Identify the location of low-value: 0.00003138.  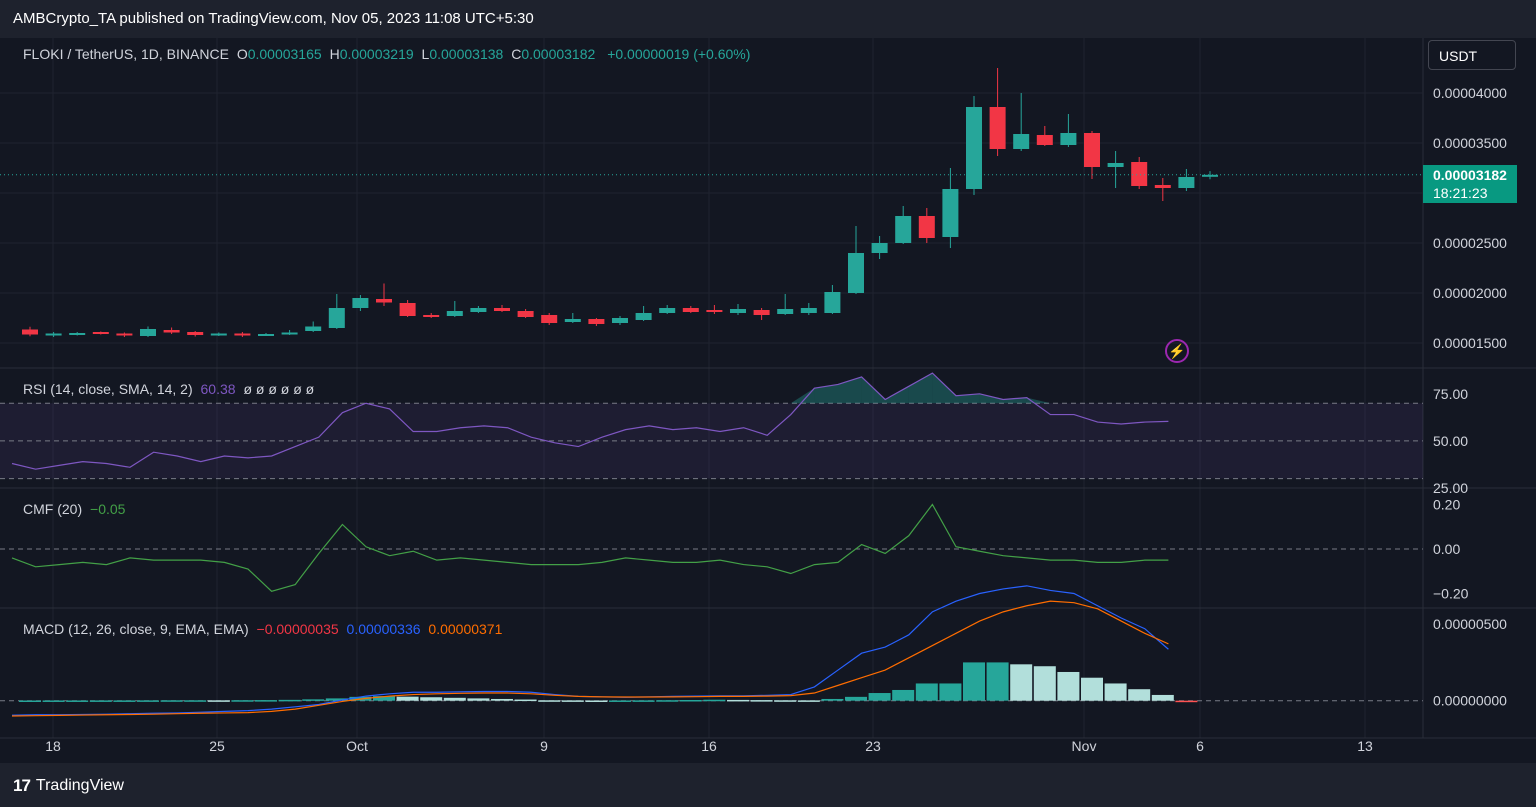
(466, 54).